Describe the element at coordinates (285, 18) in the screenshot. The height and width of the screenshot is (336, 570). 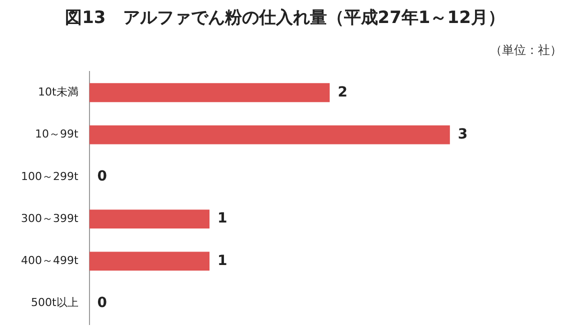
I see `chart-title: 図13 アルファでん粉の仕入れ量（平成27年1～12月）` at that location.